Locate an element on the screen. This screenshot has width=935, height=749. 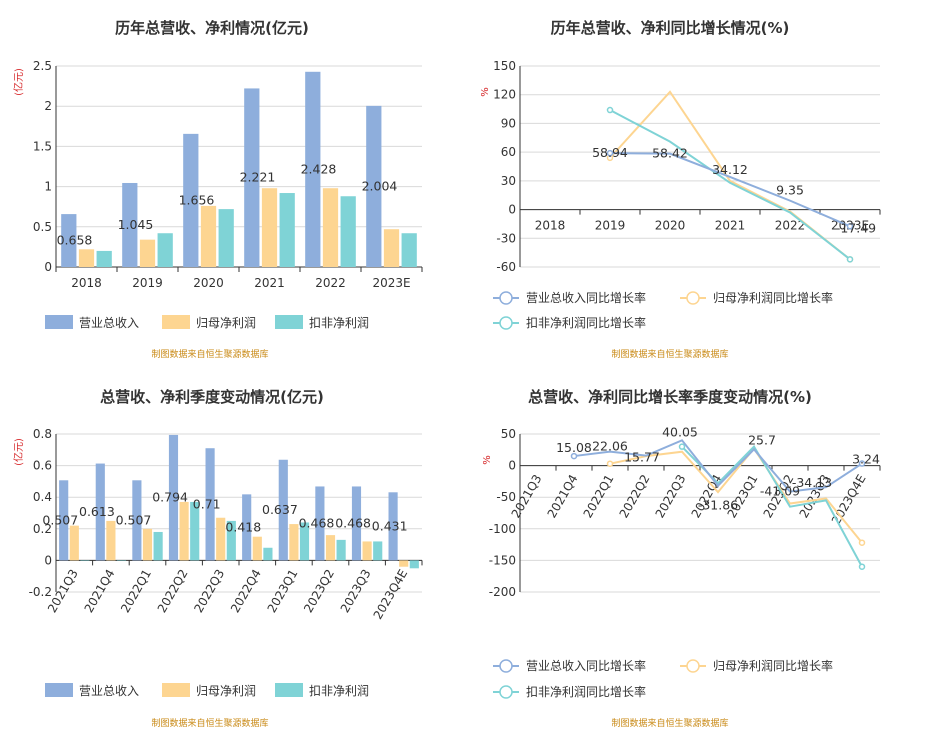
data-label: 0.468 is located at coordinates (353, 522).